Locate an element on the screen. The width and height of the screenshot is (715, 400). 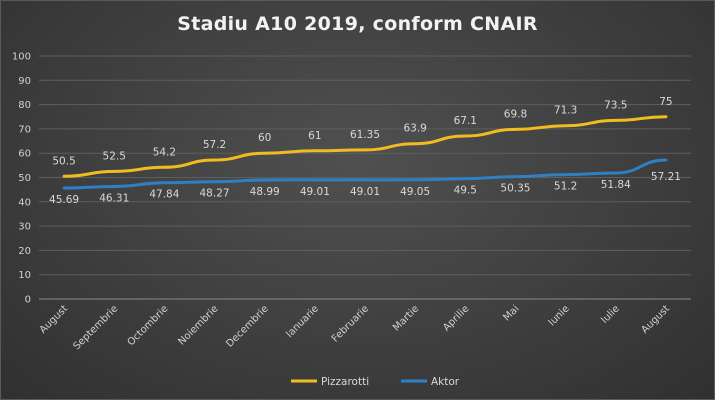
data-label: 54.2 is located at coordinates (164, 152).